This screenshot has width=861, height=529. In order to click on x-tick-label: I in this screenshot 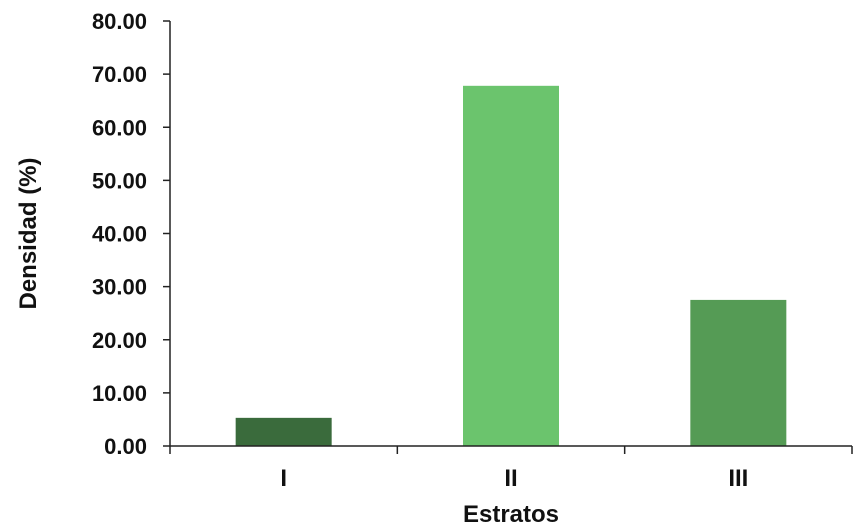, I will do `click(283, 478)`.